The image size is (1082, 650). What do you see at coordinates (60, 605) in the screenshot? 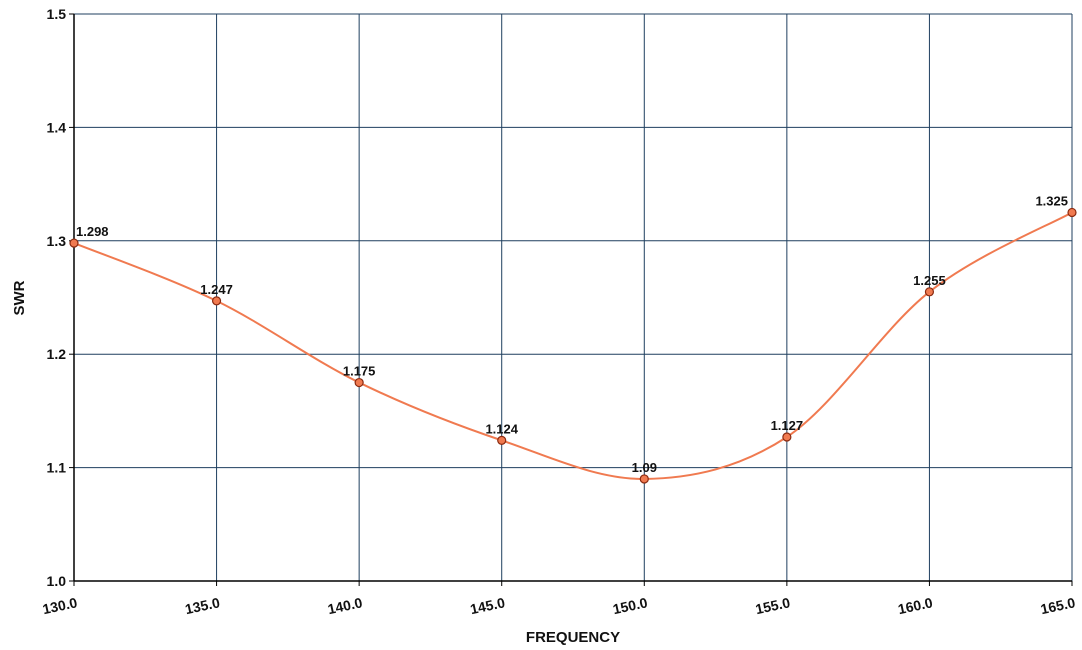
I see `x-tick-label: 130.0` at bounding box center [60, 605].